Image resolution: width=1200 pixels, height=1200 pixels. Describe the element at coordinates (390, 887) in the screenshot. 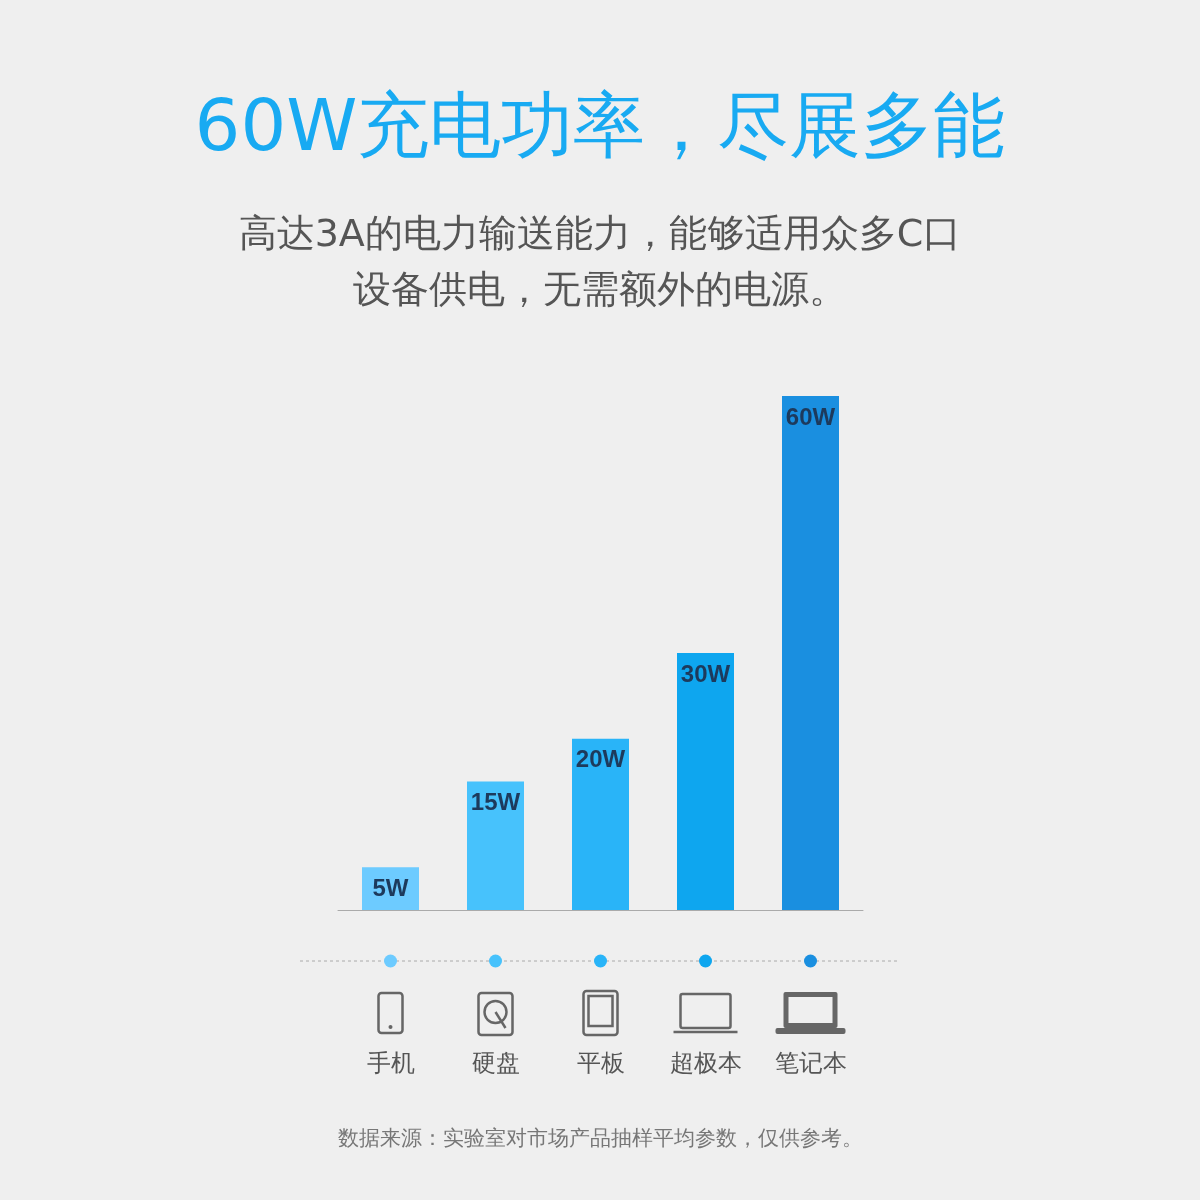

I see `data-label: 5W` at that location.